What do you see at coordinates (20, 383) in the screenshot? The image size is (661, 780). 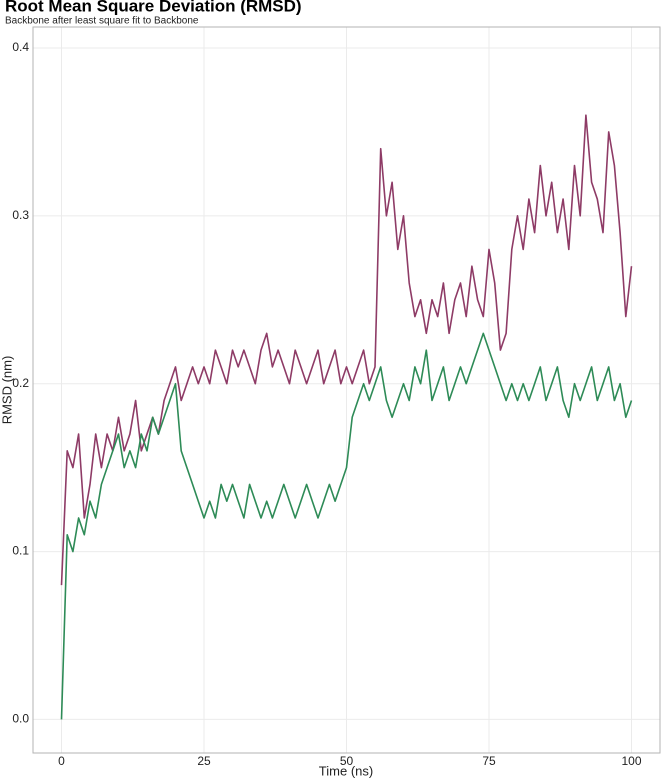 I see `y-tick-label: 0.2` at bounding box center [20, 383].